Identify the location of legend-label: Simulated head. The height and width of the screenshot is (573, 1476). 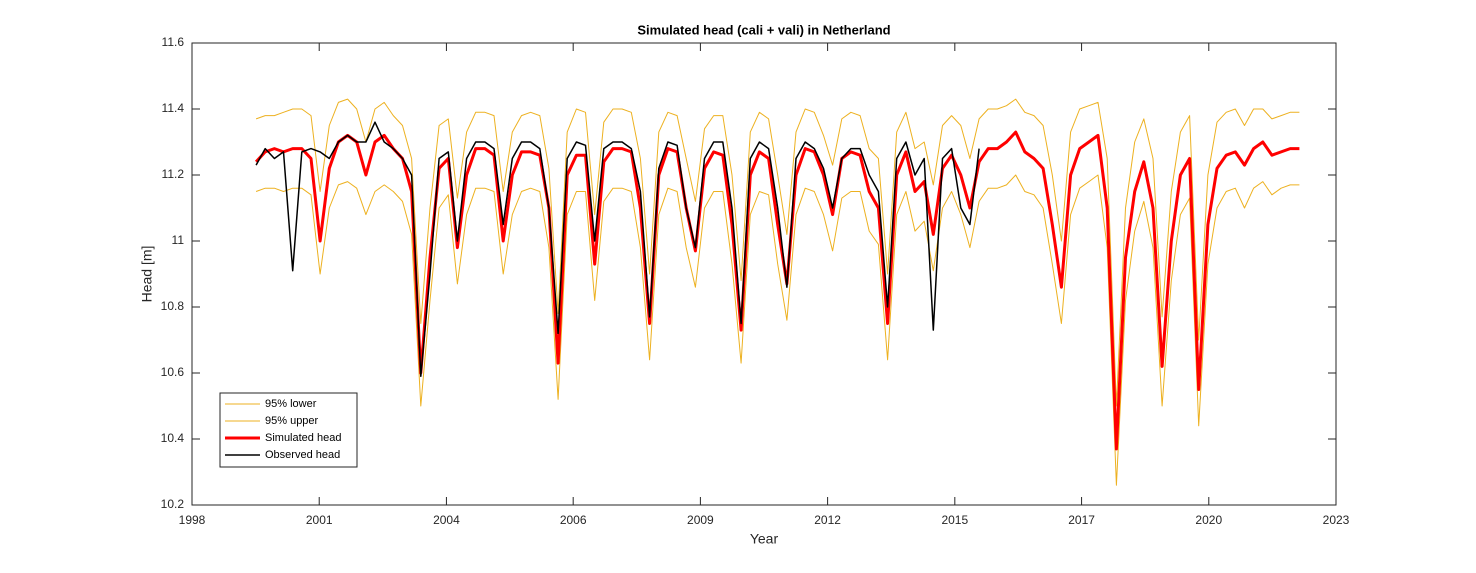
(303, 438).